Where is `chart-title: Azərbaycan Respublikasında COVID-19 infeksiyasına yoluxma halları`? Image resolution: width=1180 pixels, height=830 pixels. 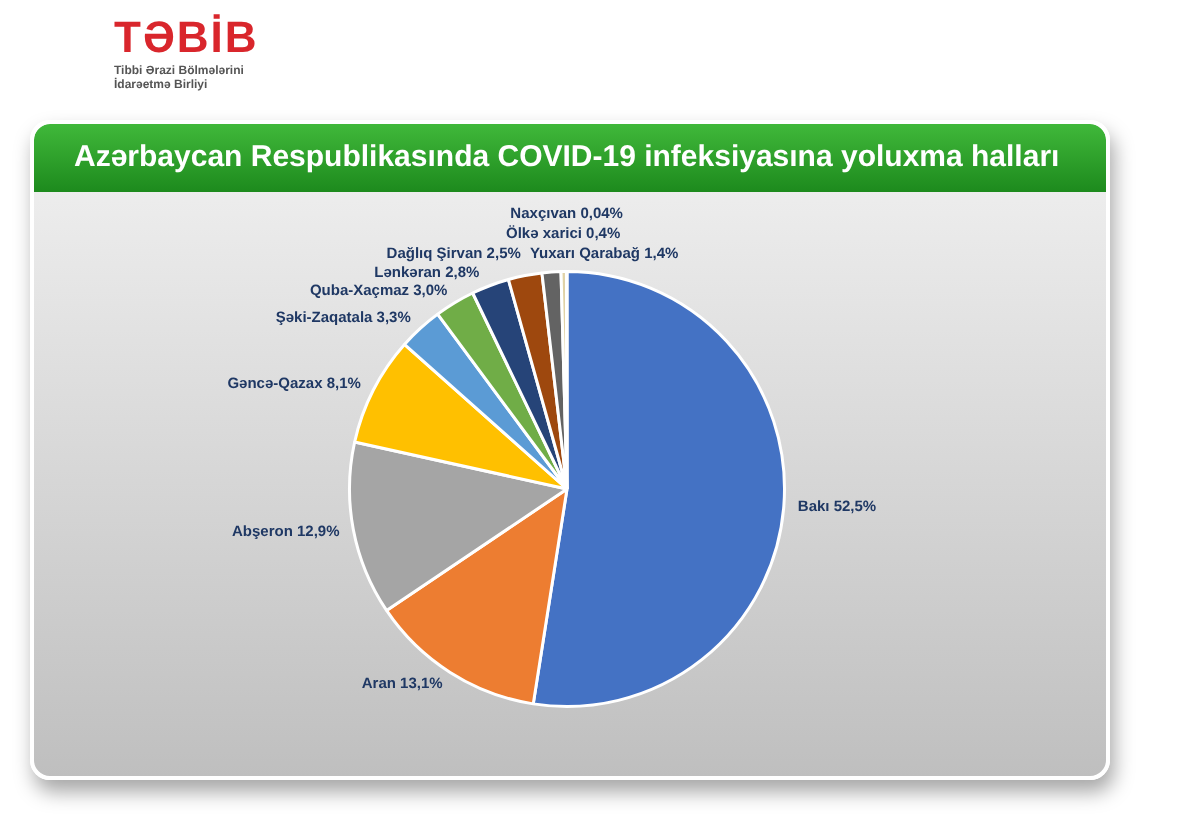 chart-title: Azərbaycan Respublikasında COVID-19 infeksiyasına yoluxma halları is located at coordinates (567, 158).